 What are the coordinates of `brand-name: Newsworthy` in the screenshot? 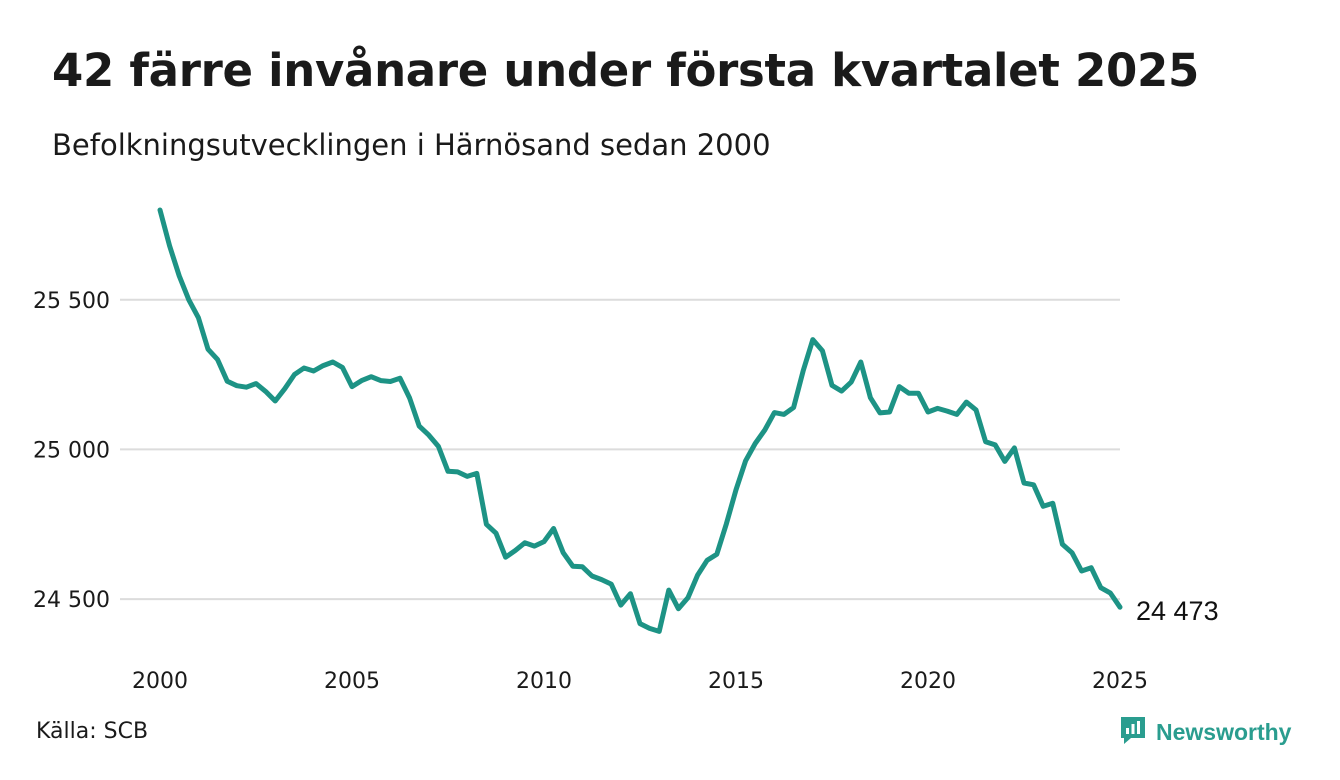 It's located at (1224, 731).